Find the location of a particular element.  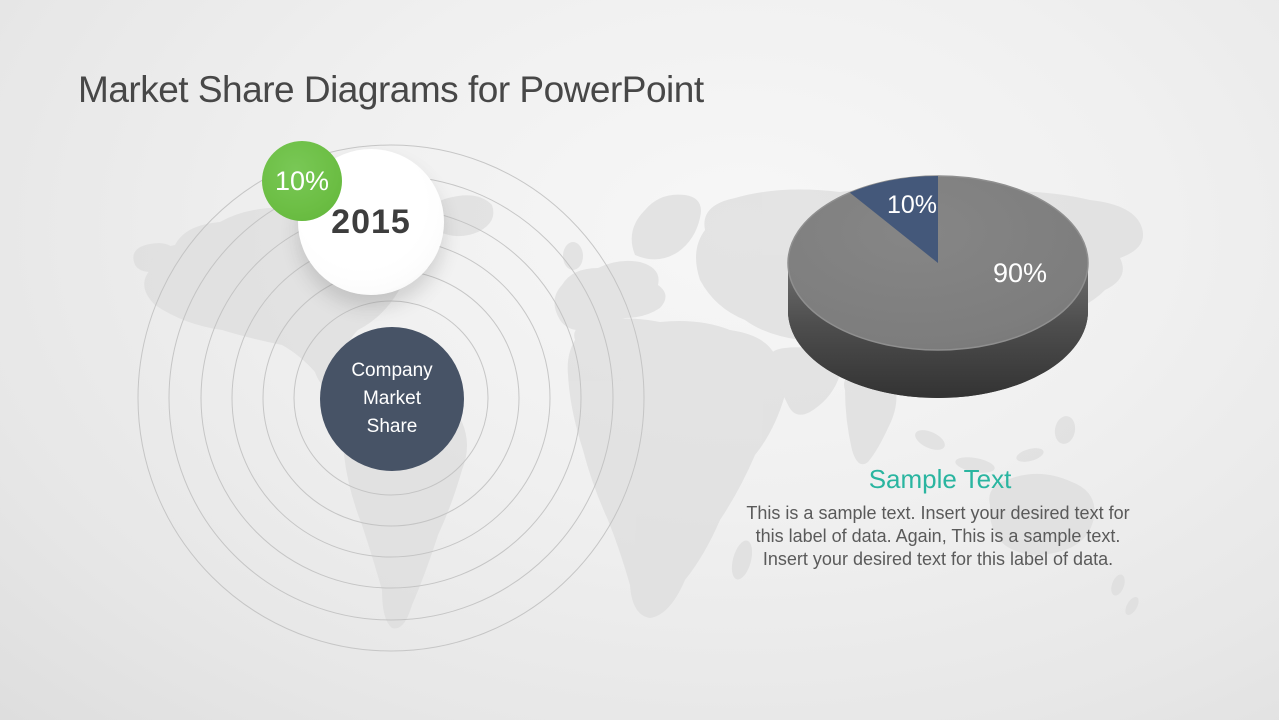

caption-heading: Sample Text is located at coordinates (940, 479).